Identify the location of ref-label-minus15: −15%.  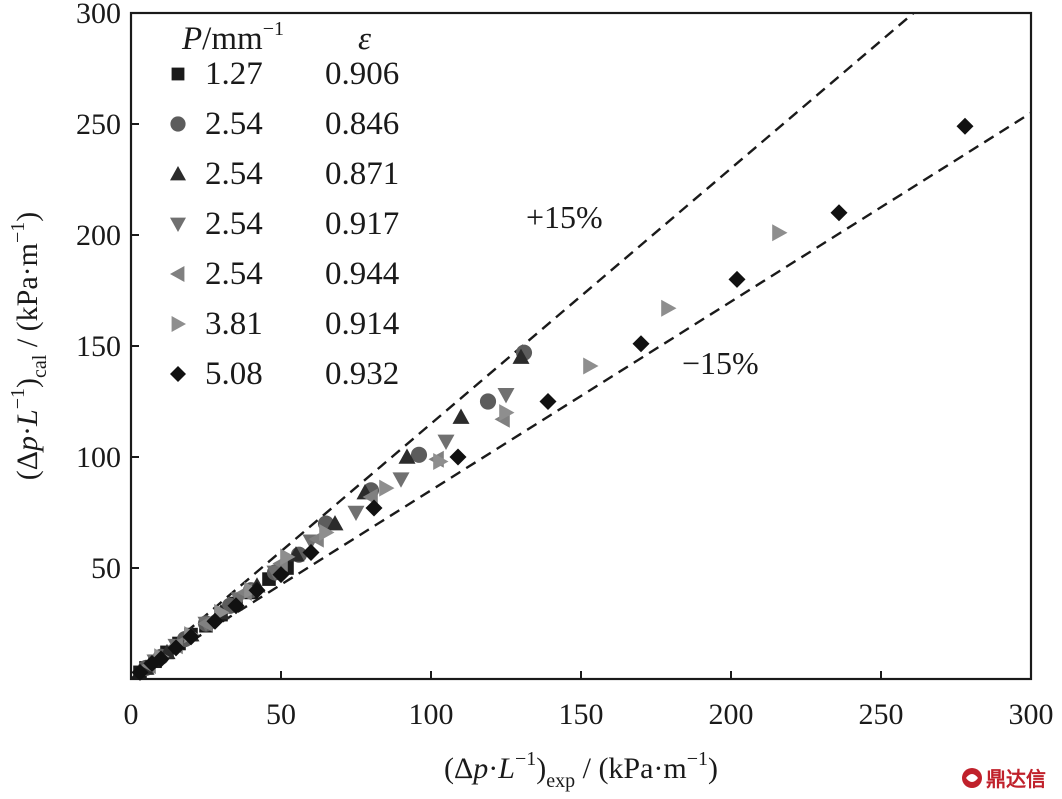
(720, 363).